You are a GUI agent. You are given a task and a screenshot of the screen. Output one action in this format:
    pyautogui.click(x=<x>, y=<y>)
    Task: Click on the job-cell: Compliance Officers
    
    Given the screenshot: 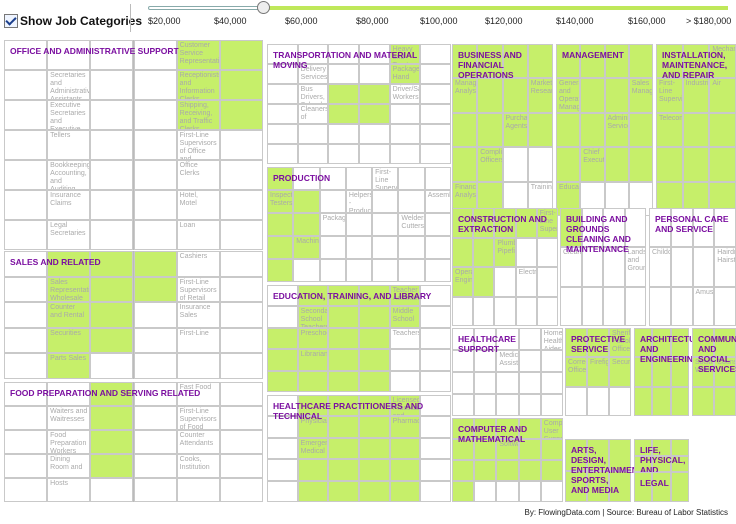 What is the action you would take?
    pyautogui.click(x=490, y=164)
    